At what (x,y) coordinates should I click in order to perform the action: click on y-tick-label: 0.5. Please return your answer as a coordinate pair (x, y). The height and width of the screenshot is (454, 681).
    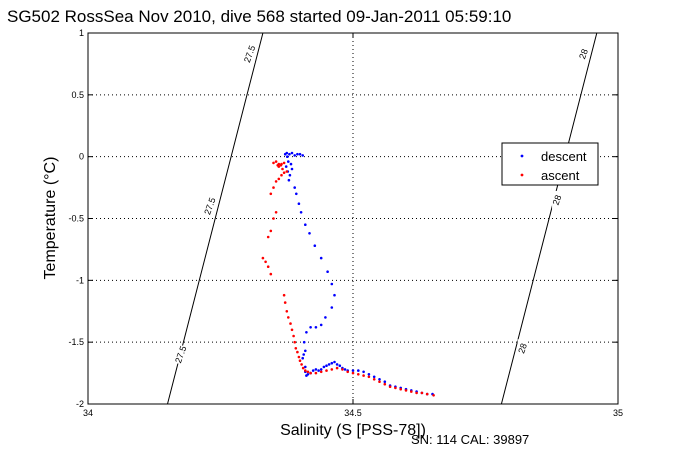
    Looking at the image, I should click on (77, 95).